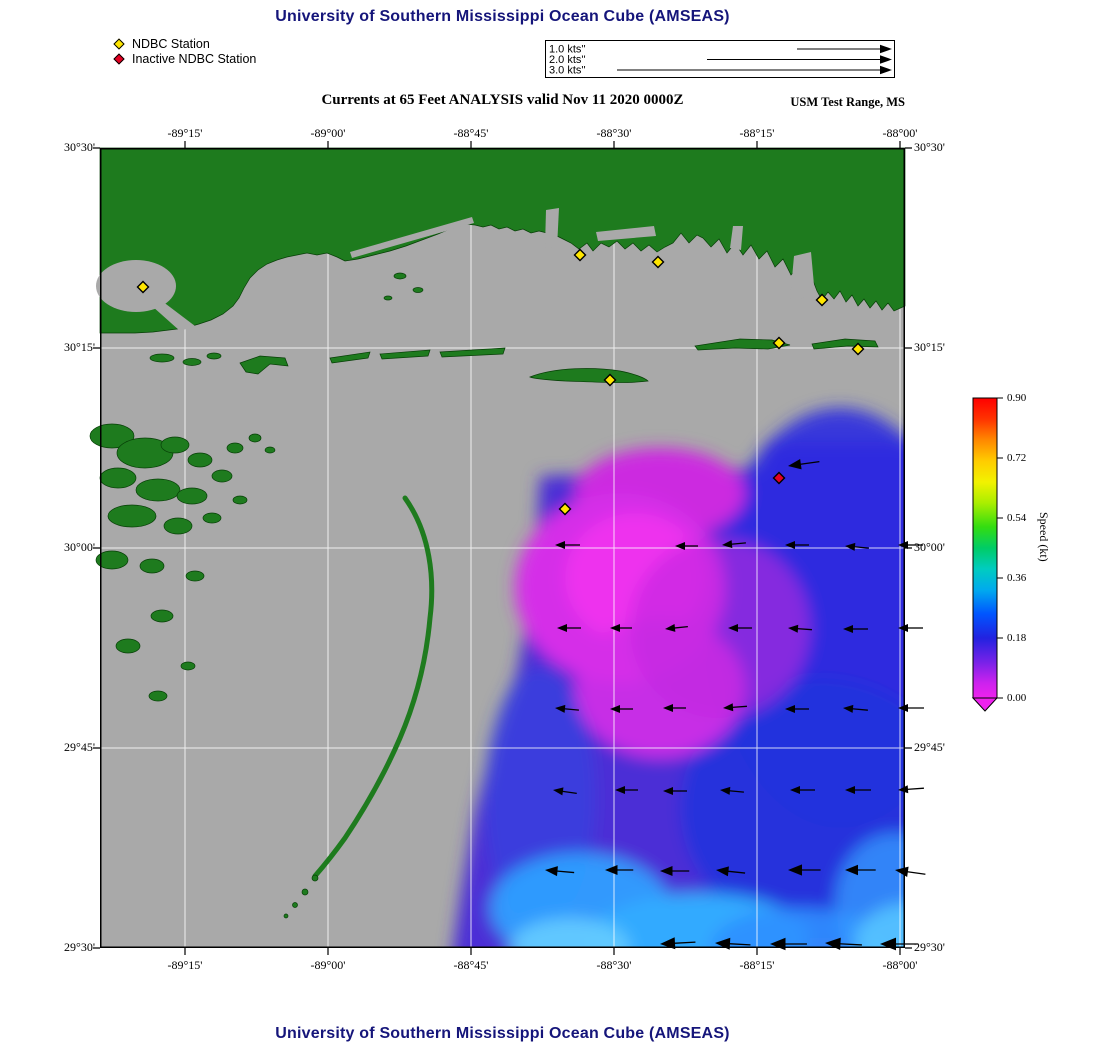  Describe the element at coordinates (1017, 398) in the screenshot. I see `colorbar-tick-label: 0.90` at that location.